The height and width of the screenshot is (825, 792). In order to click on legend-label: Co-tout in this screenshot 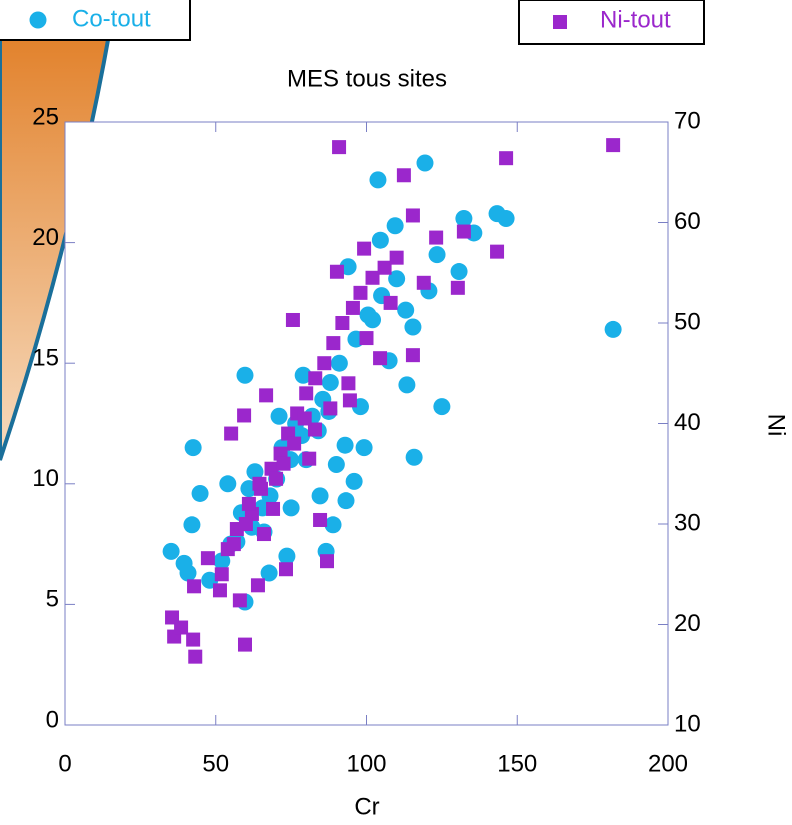, I will do `click(111, 18)`.